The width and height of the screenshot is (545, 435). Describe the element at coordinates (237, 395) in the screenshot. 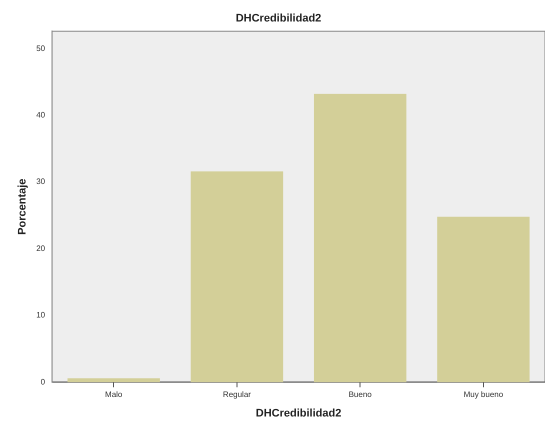

I see `x-tick-label: Regular` at that location.